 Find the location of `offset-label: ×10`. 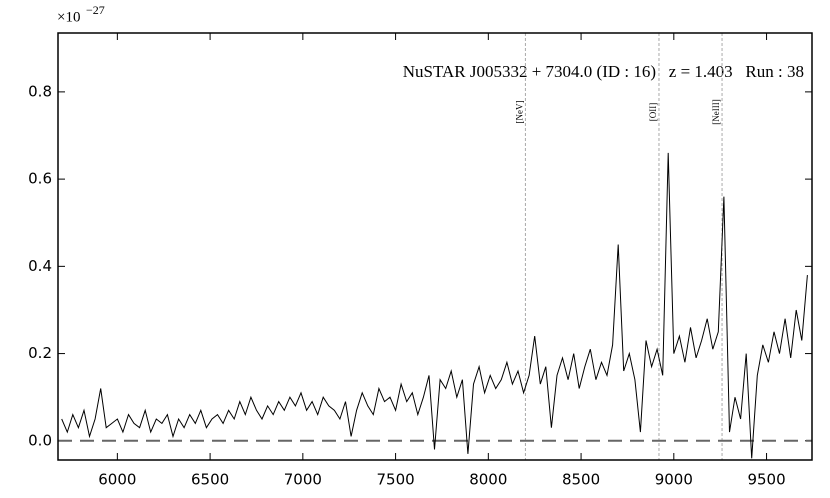

offset-label: ×10 is located at coordinates (68, 17).